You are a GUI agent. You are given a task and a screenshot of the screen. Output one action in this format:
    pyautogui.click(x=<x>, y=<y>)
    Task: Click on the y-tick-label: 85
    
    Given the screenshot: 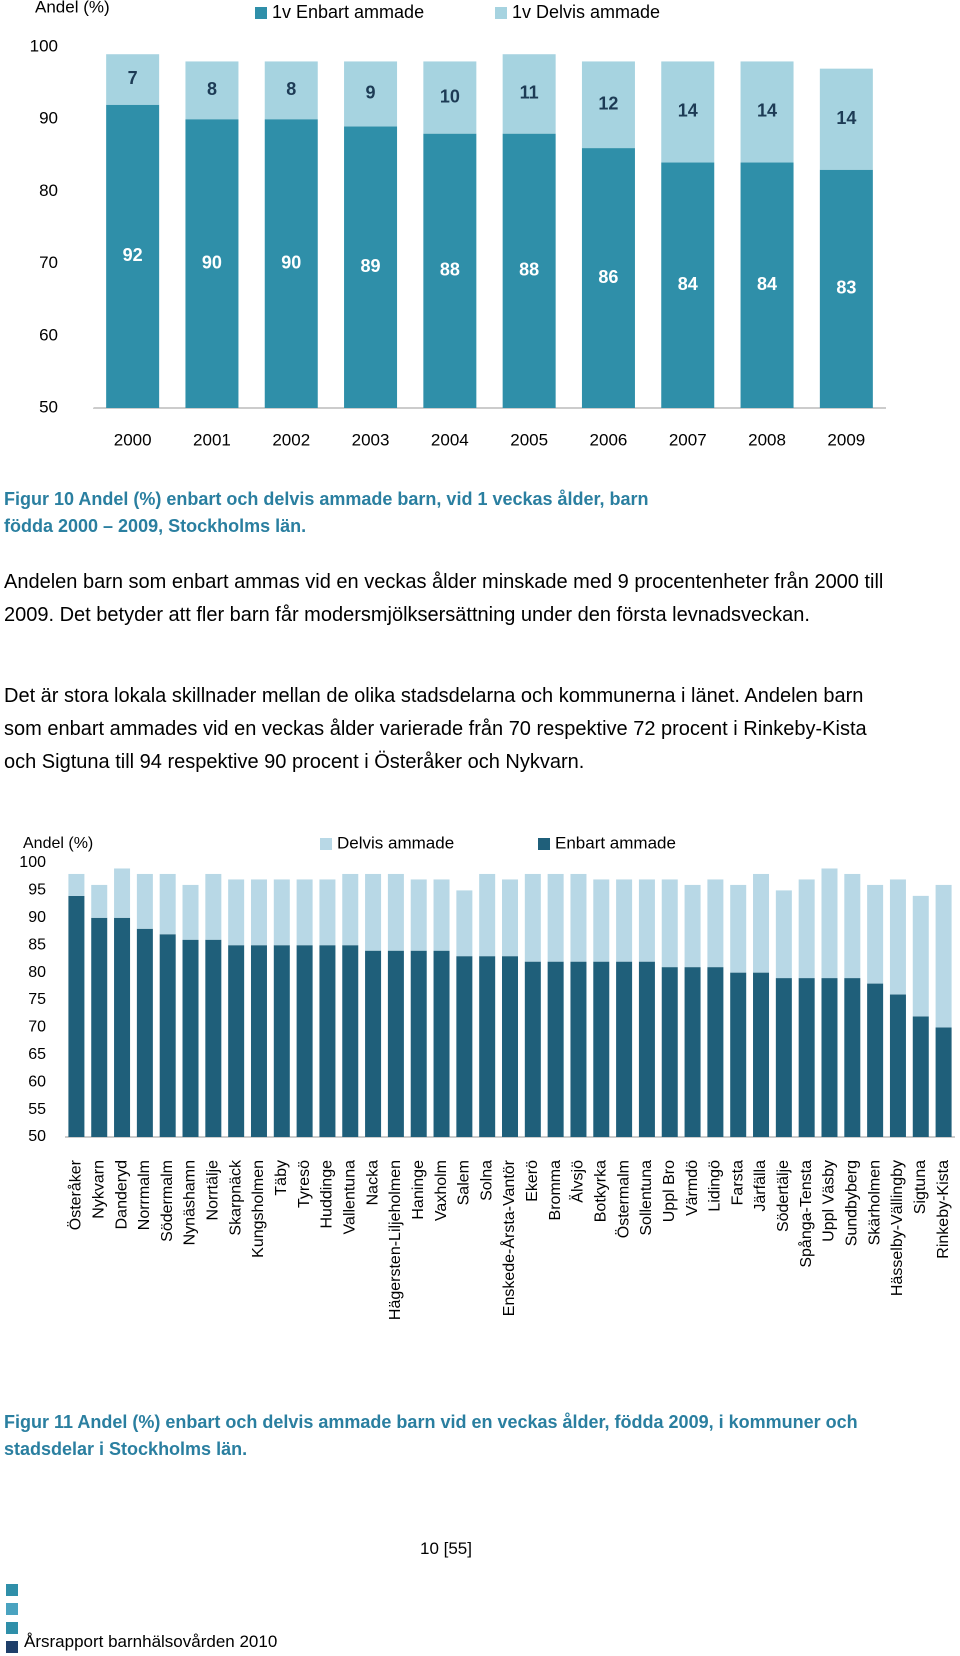 What is the action you would take?
    pyautogui.click(x=37, y=944)
    